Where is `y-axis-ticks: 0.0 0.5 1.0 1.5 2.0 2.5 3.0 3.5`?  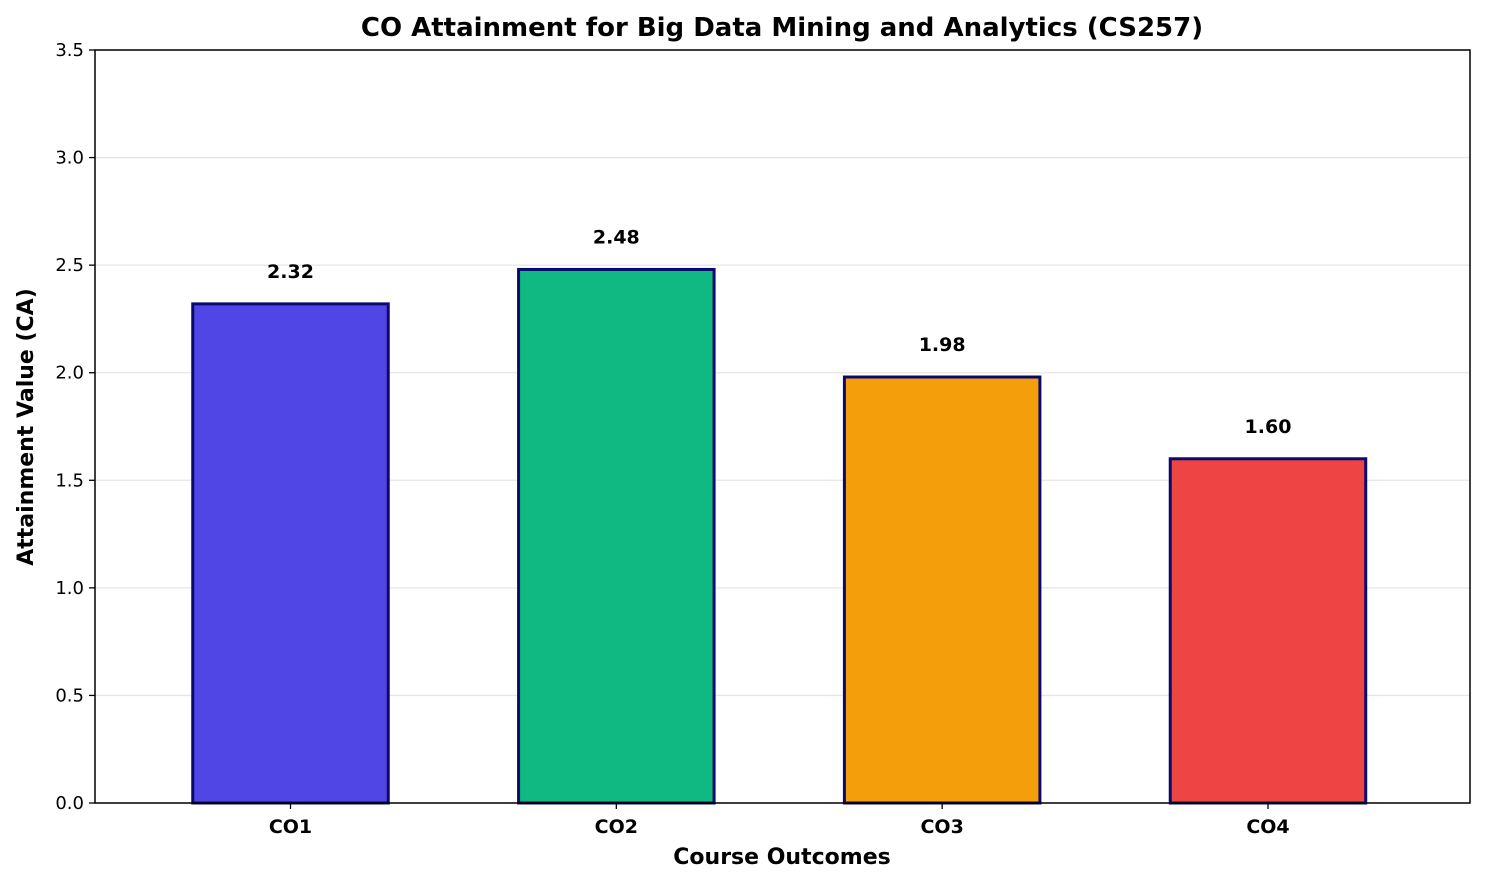
y-axis-ticks: 0.0 0.5 1.0 1.5 2.0 2.5 3.0 3.5 is located at coordinates (75, 427).